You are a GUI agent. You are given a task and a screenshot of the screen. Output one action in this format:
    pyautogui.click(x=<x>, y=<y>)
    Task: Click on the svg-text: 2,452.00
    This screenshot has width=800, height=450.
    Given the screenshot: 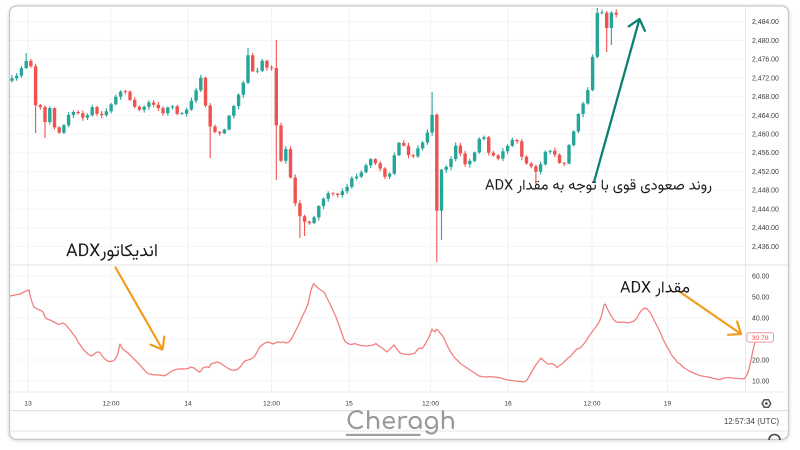 What is the action you would take?
    pyautogui.click(x=765, y=172)
    